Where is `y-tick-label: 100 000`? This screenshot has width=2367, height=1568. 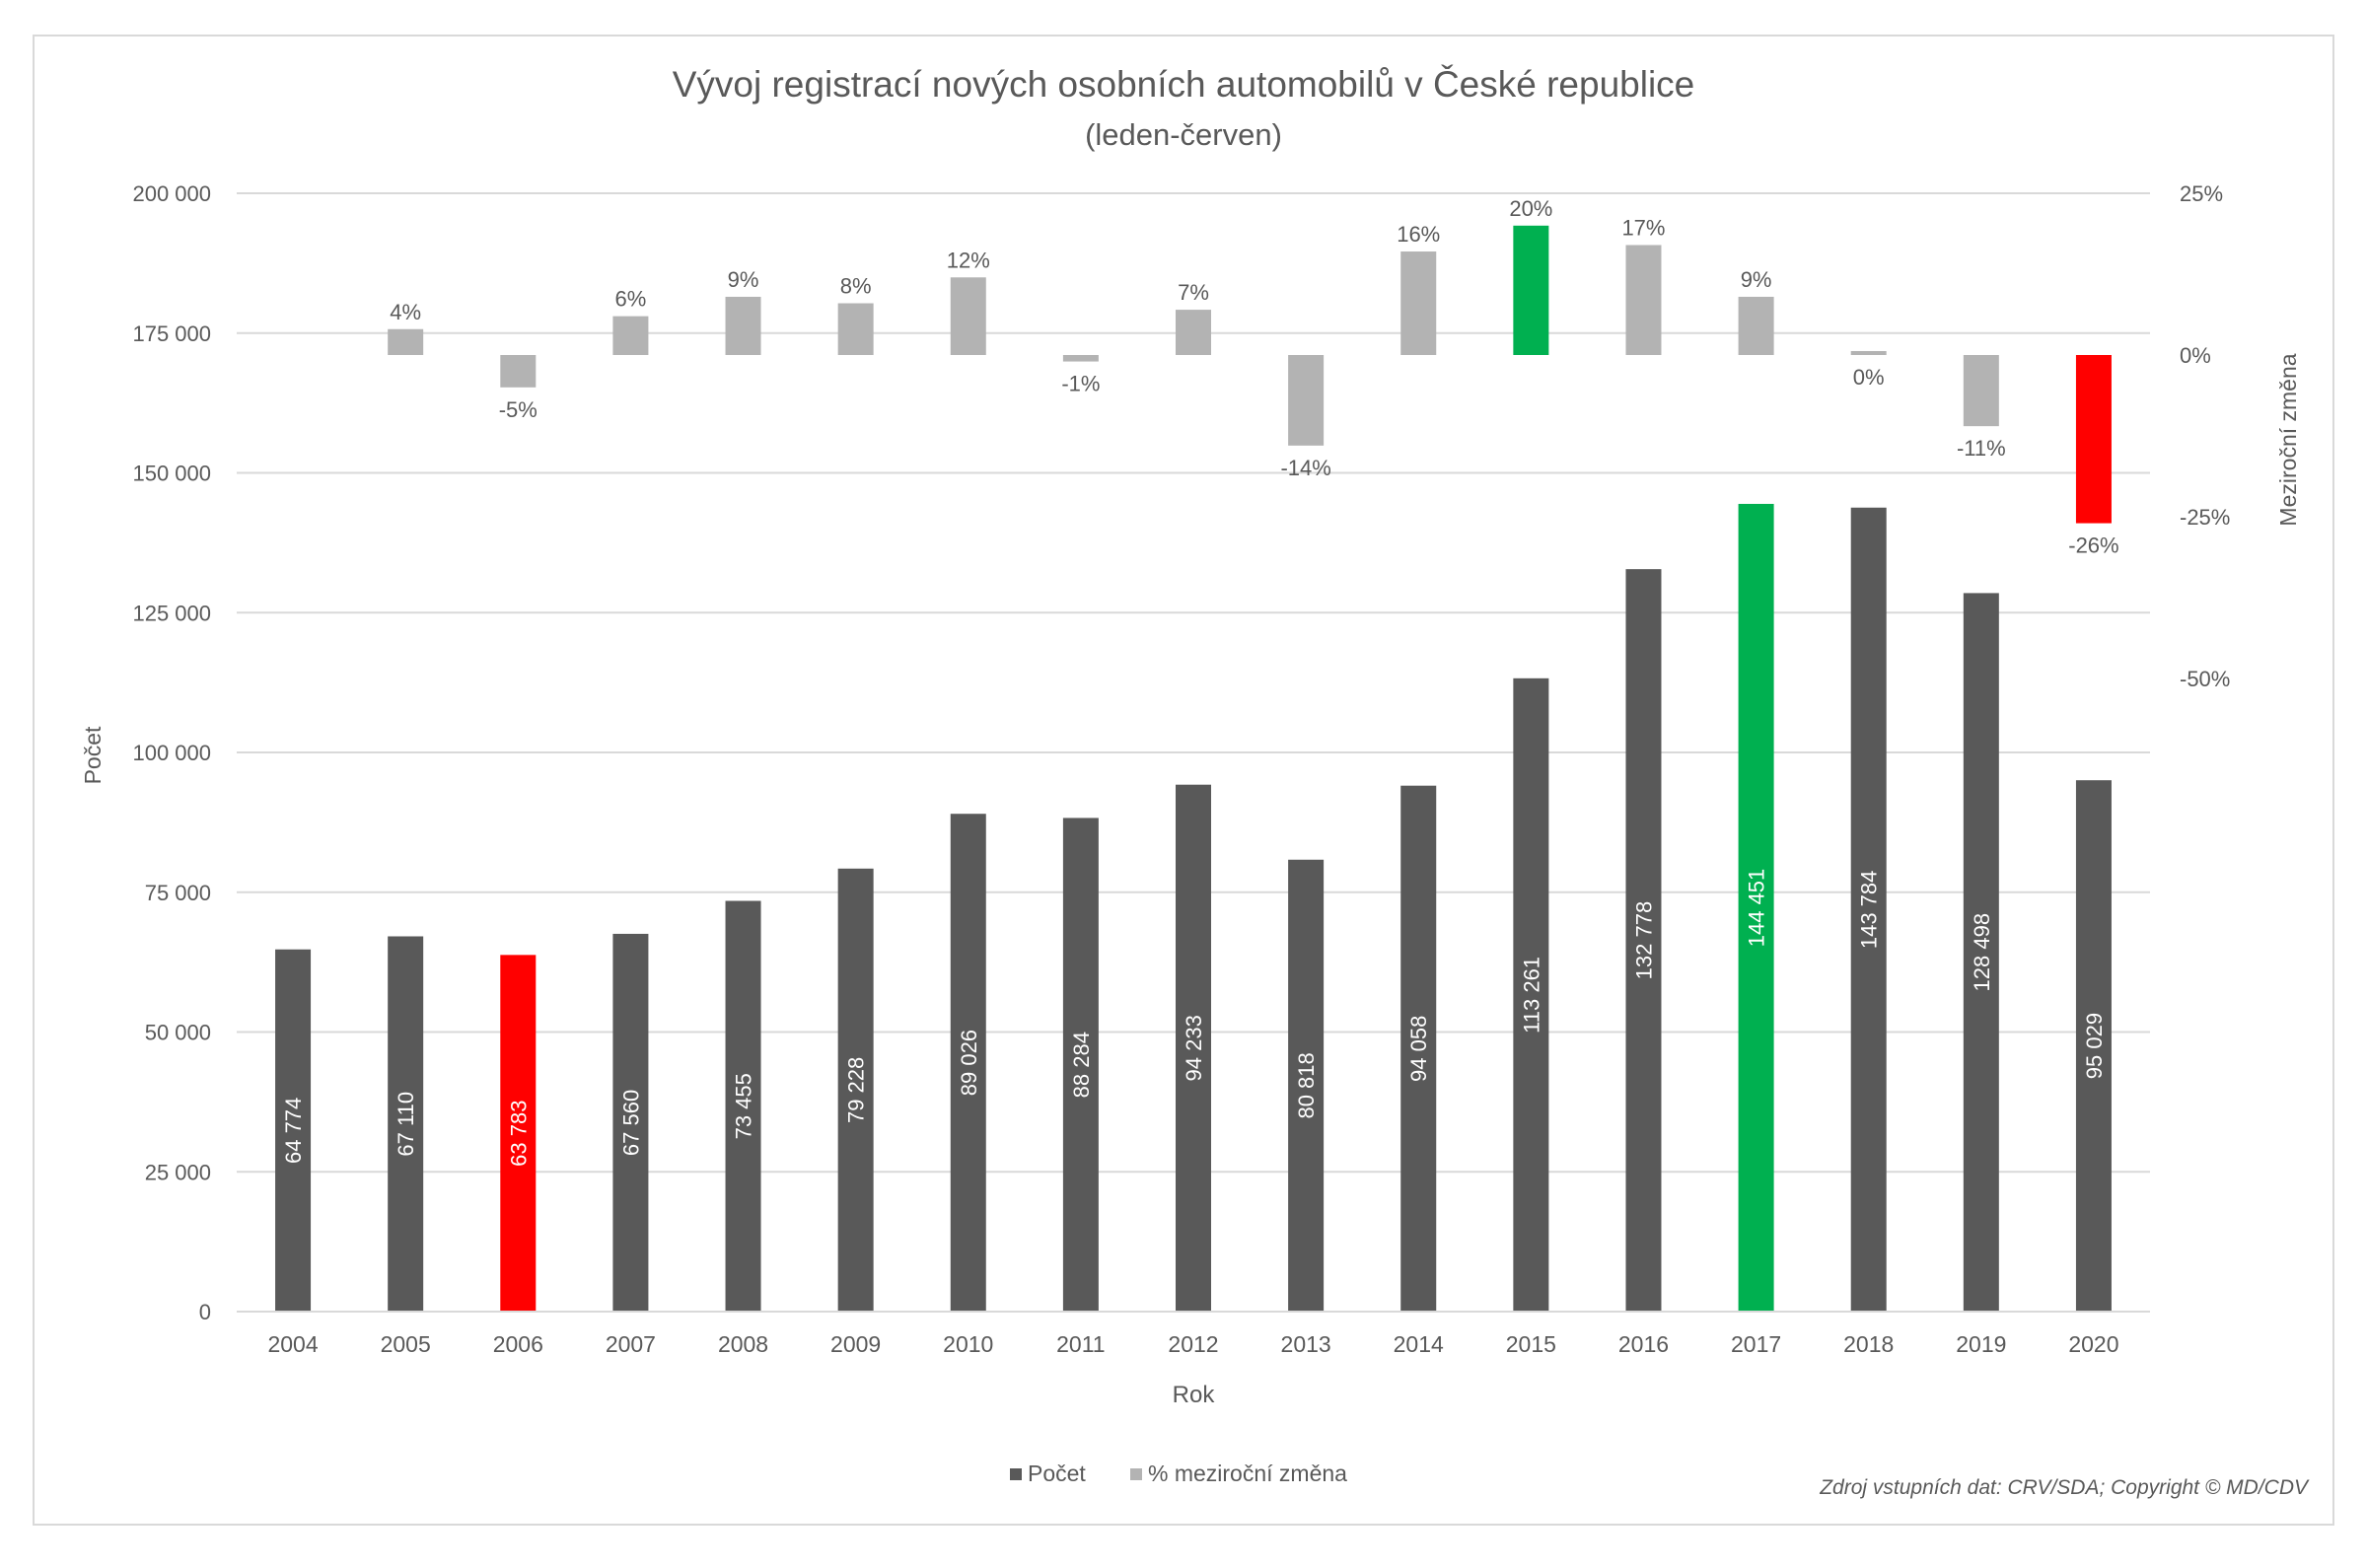 y-tick-label: 100 000 is located at coordinates (171, 753).